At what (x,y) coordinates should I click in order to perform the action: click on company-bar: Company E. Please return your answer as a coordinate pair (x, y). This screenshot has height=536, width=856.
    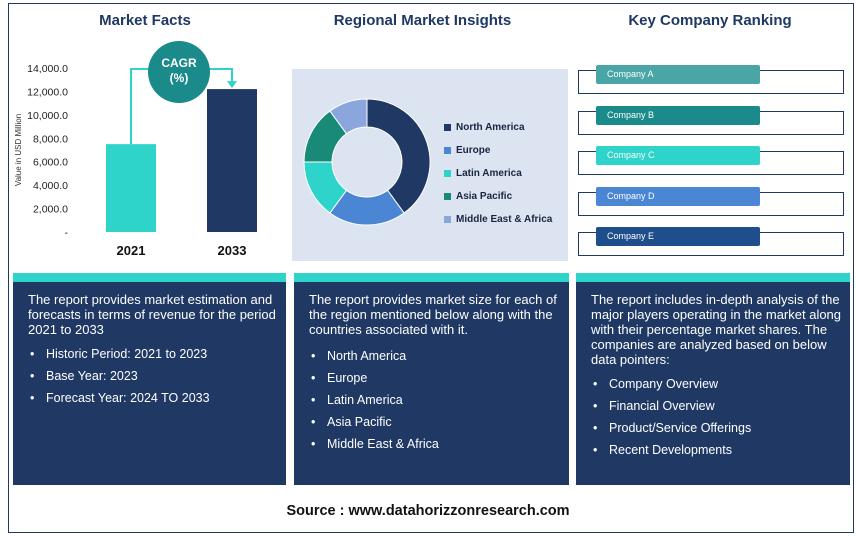
    Looking at the image, I should click on (678, 236).